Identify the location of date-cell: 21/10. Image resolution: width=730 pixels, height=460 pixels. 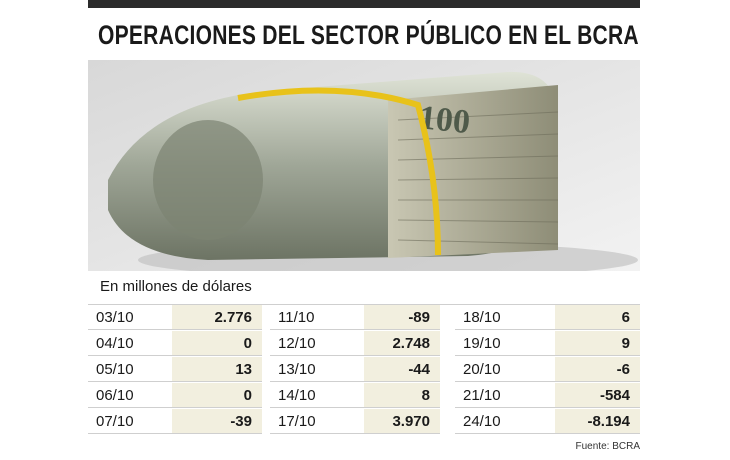
(505, 395).